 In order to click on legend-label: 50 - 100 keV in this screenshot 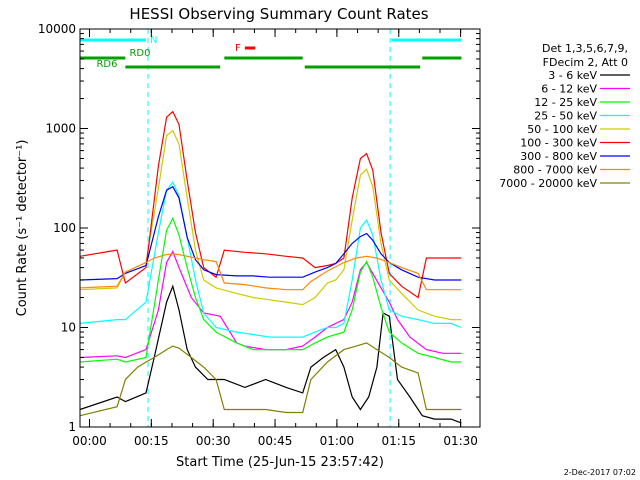, I will do `click(562, 129)`.